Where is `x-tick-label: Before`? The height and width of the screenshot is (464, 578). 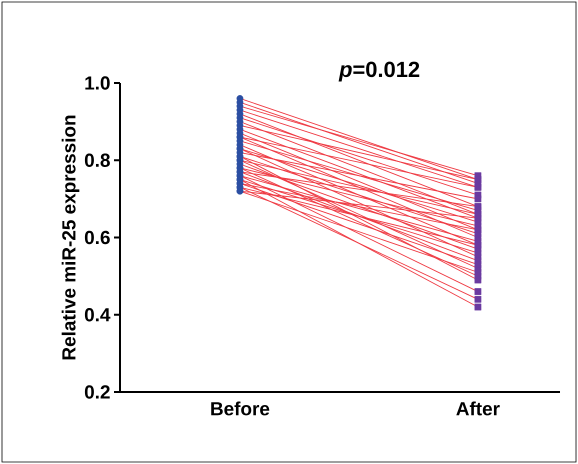 x-tick-label: Before is located at coordinates (240, 409).